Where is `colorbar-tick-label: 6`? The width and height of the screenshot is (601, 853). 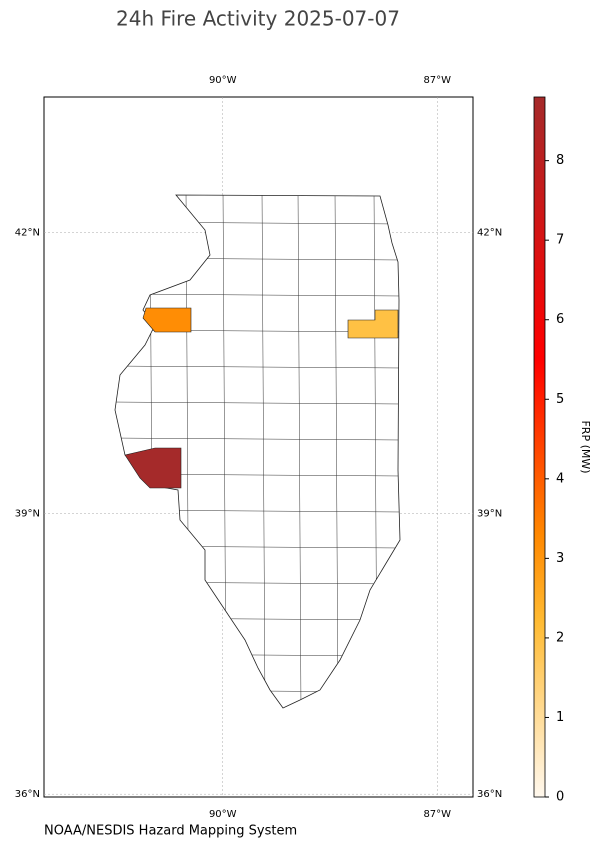
colorbar-tick-label: 6 is located at coordinates (560, 319).